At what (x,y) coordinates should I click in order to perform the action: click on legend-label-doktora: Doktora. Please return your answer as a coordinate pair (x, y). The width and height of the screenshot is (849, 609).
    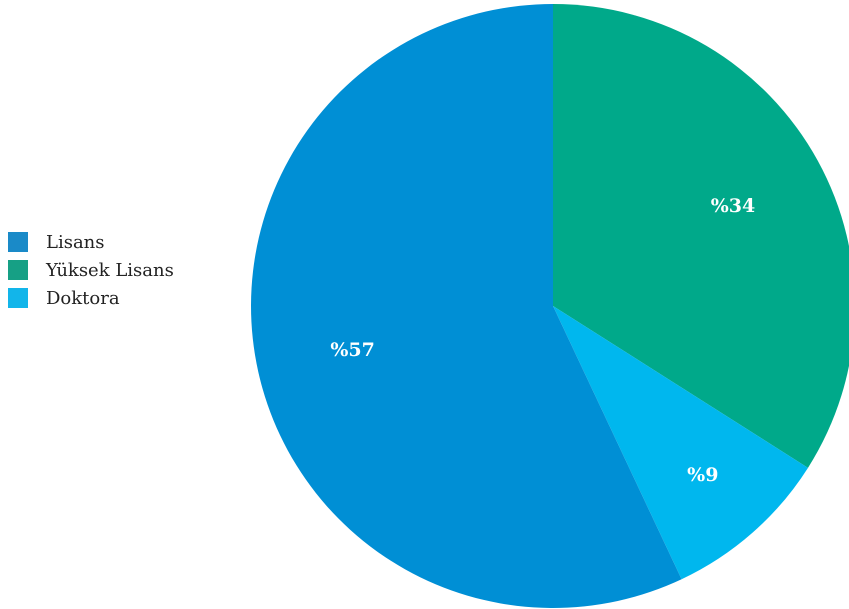
    Looking at the image, I should click on (83, 298).